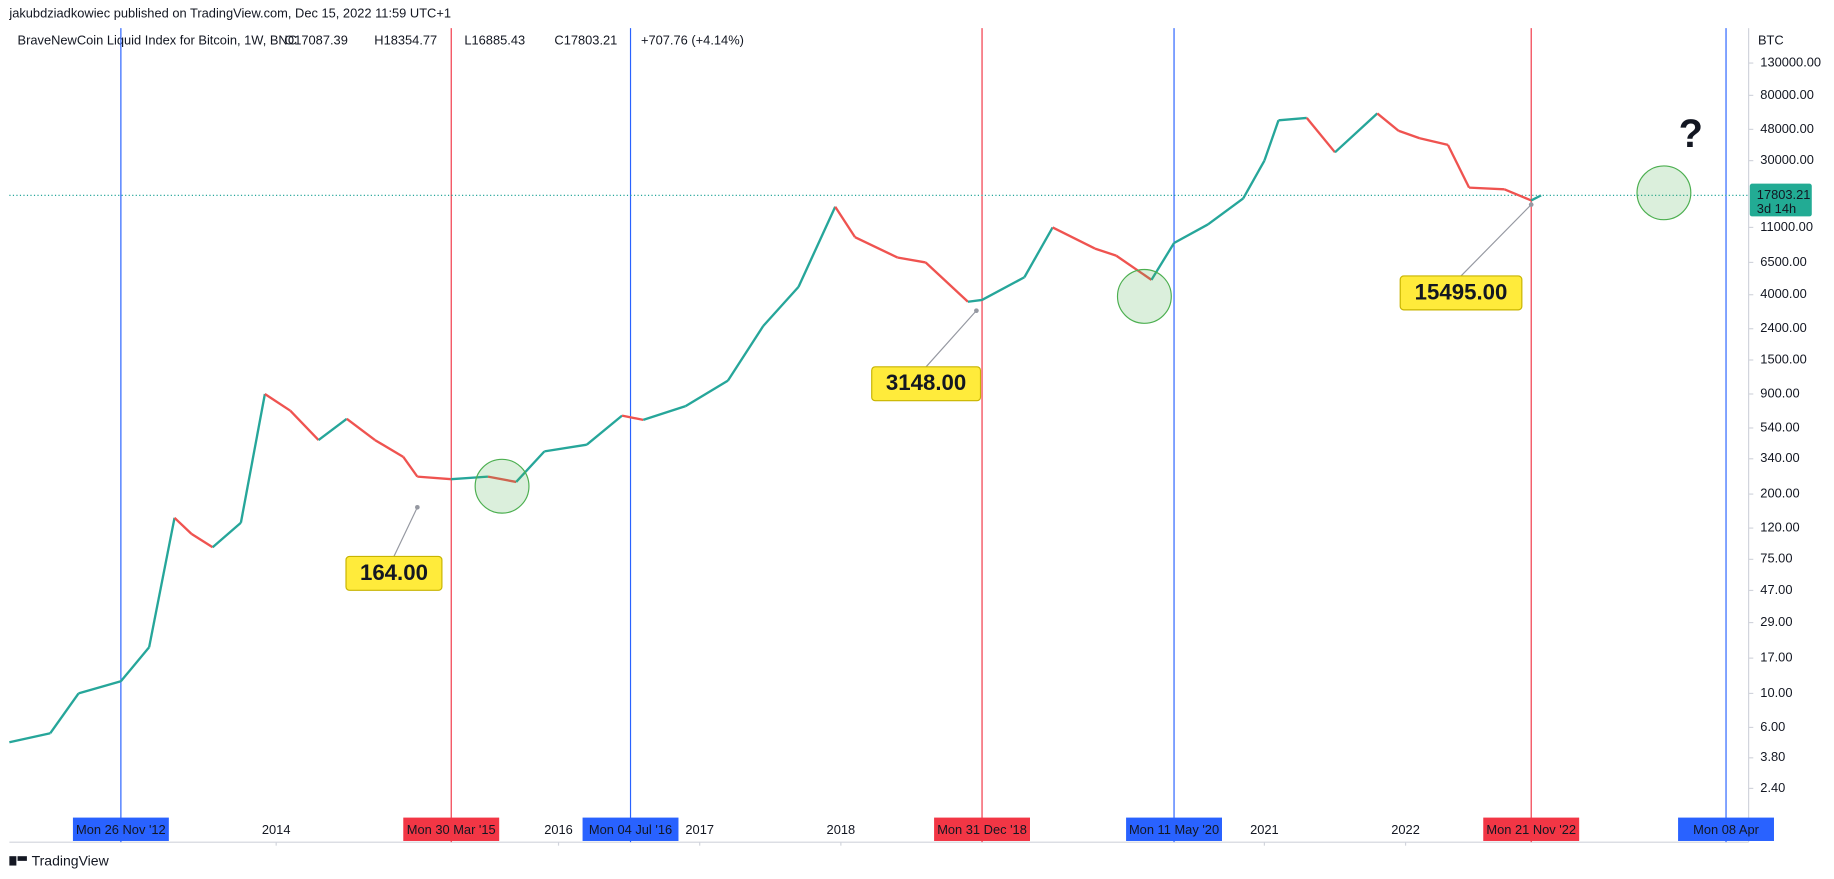 The height and width of the screenshot is (879, 1834). Describe the element at coordinates (1787, 128) in the screenshot. I see `y-tick-label: 48000.00` at that location.